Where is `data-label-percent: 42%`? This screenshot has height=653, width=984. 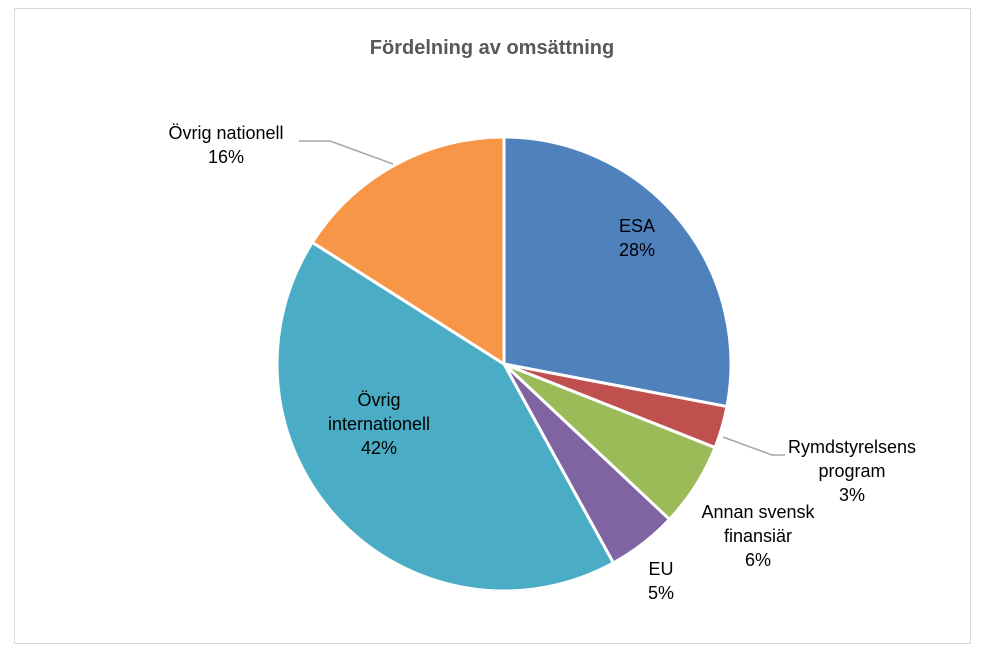
data-label-percent: 42% is located at coordinates (379, 448).